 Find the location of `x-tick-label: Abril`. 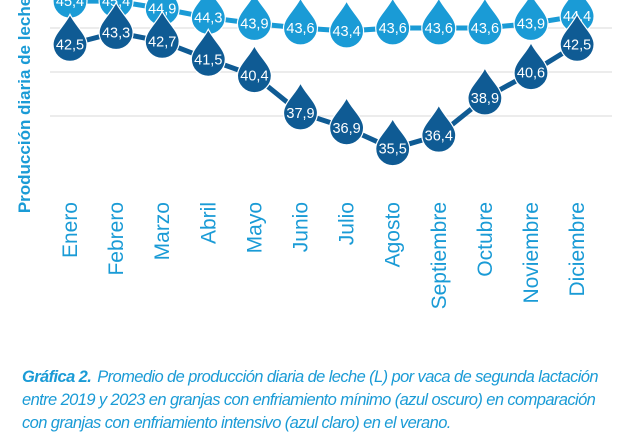

x-tick-label: Abril is located at coordinates (208, 223).